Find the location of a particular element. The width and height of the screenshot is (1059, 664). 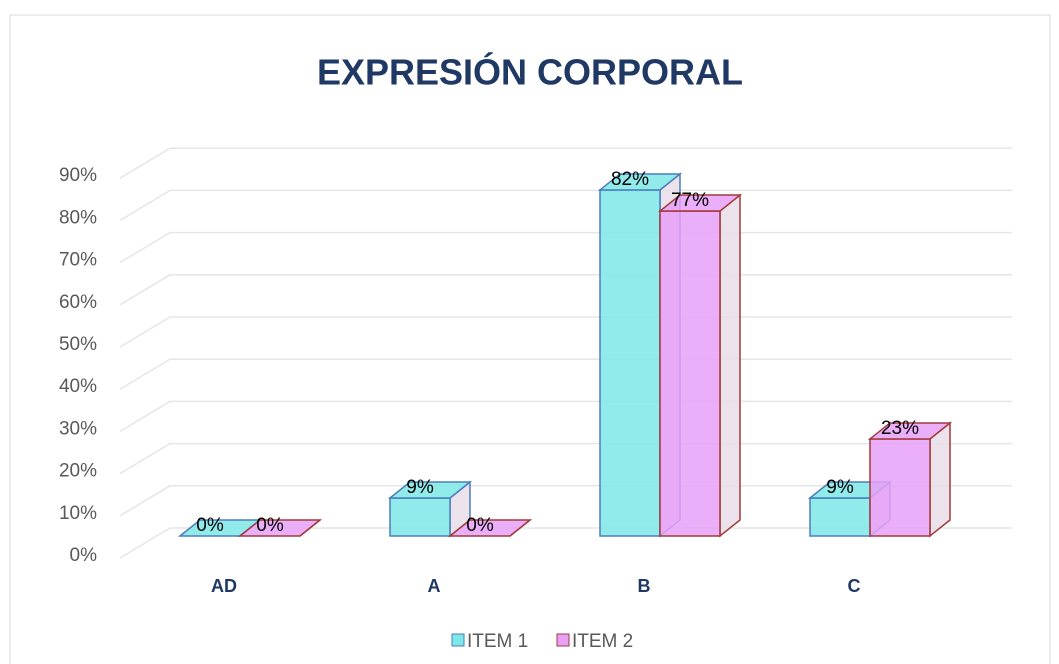

y-tick-label: 40% is located at coordinates (78, 386).